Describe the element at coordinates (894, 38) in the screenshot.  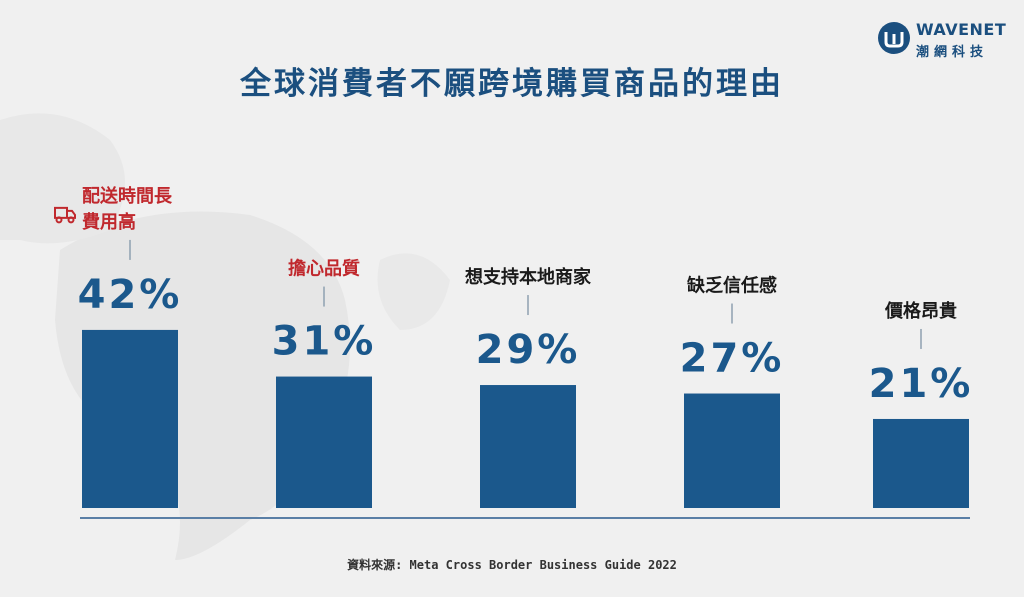
I see `wave-logo-icon` at that location.